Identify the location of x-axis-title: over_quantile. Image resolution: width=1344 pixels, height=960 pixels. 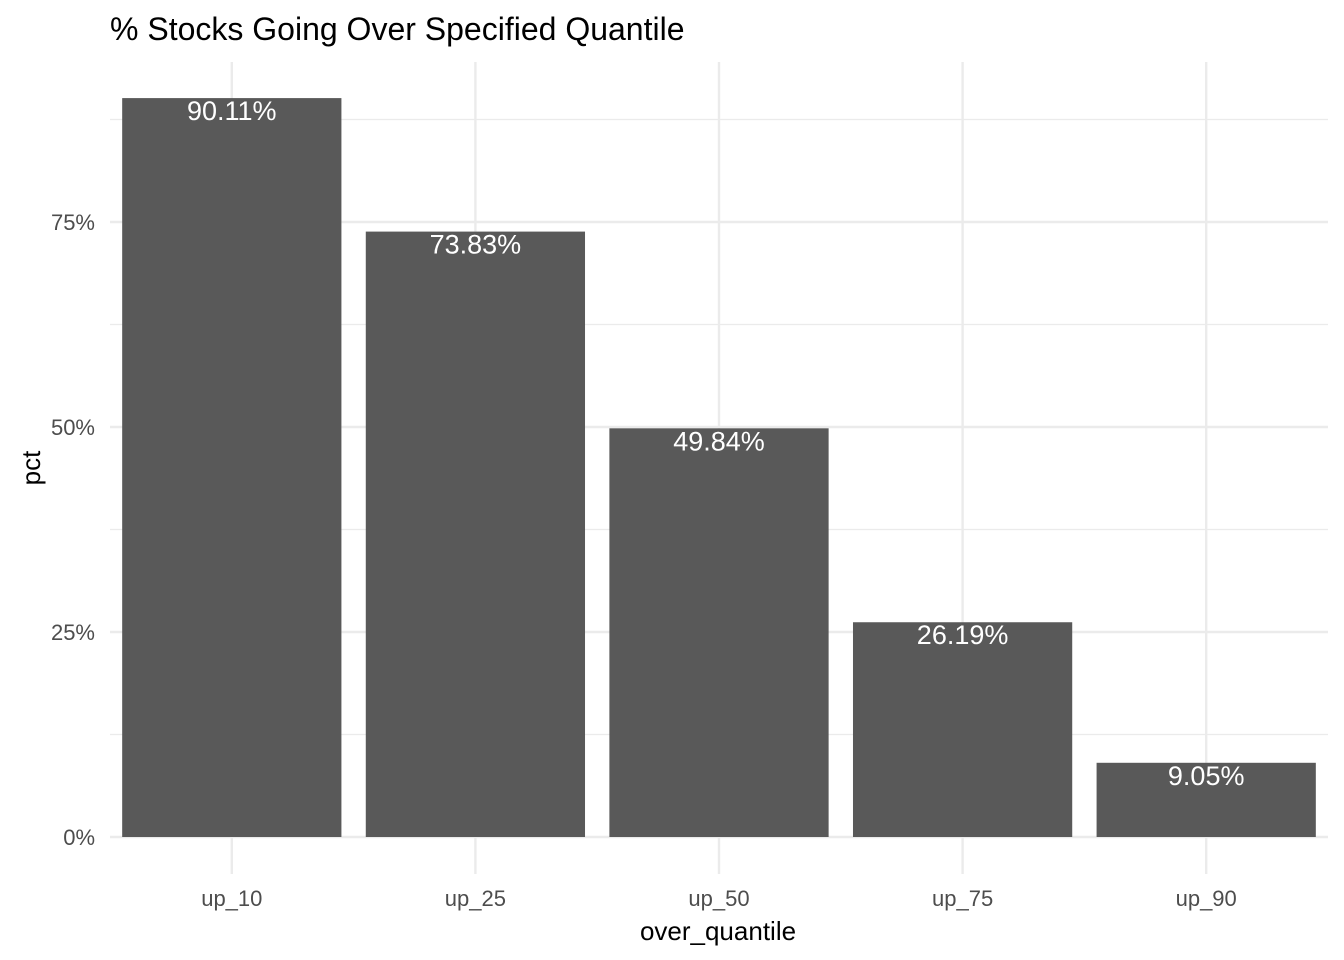
(718, 931).